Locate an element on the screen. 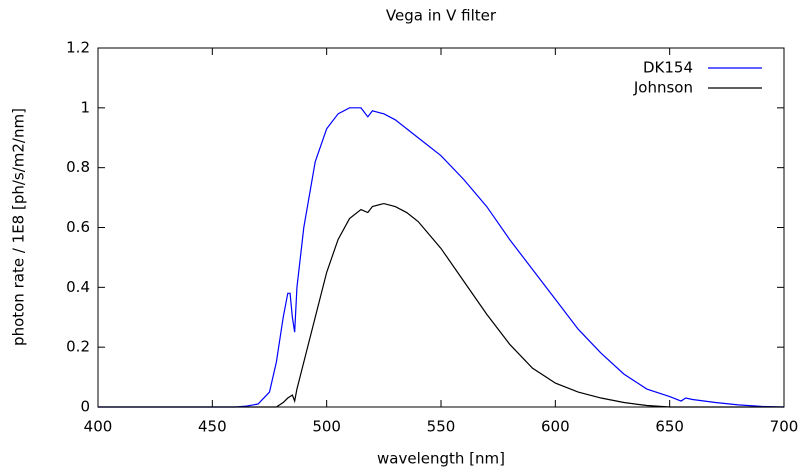 The width and height of the screenshot is (805, 473). y-axis-label: photon rate / 1E8 [ph/s/m2/nm] is located at coordinates (19, 227).